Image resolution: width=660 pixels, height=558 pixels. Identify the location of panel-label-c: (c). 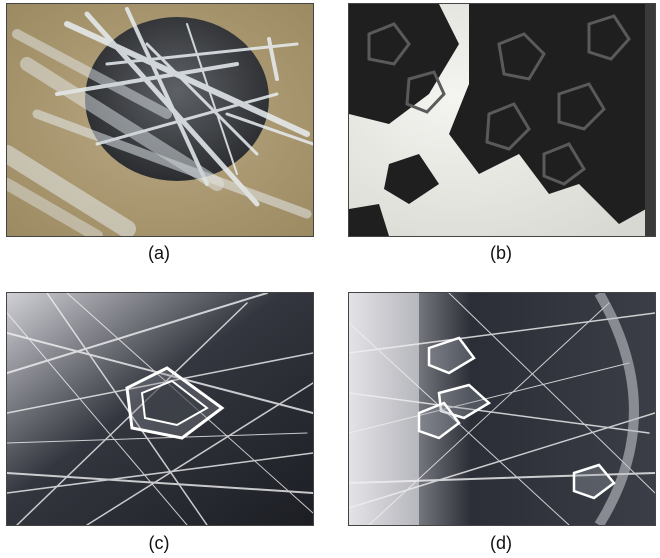
(159, 543).